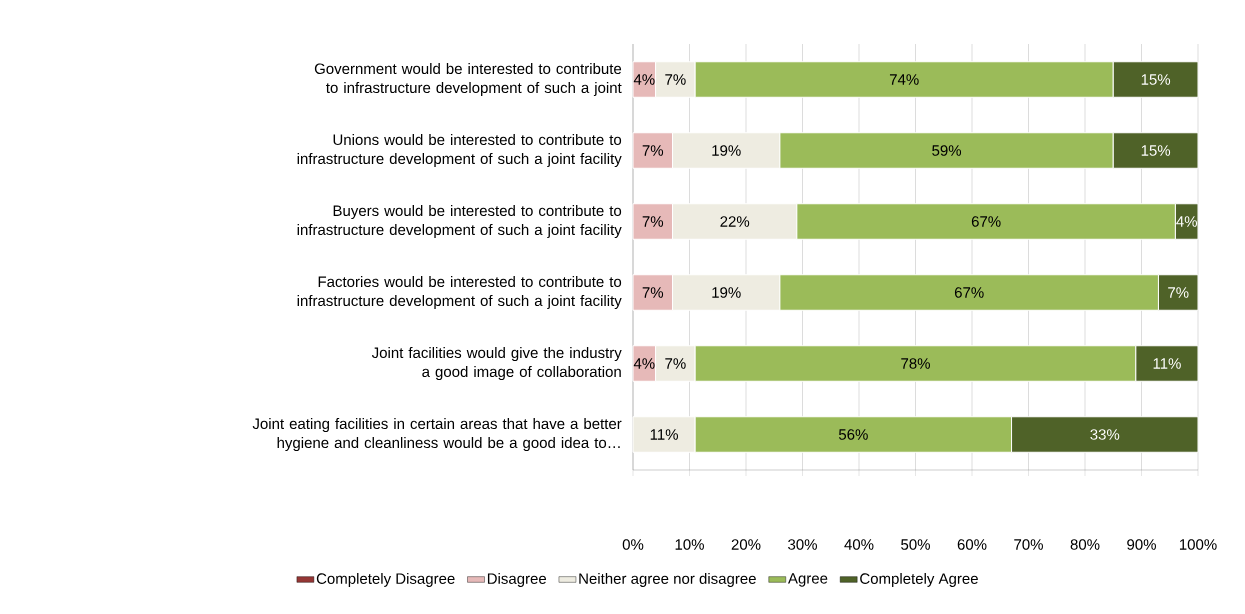  What do you see at coordinates (385, 579) in the screenshot?
I see `legend-label: Completely Disagree` at bounding box center [385, 579].